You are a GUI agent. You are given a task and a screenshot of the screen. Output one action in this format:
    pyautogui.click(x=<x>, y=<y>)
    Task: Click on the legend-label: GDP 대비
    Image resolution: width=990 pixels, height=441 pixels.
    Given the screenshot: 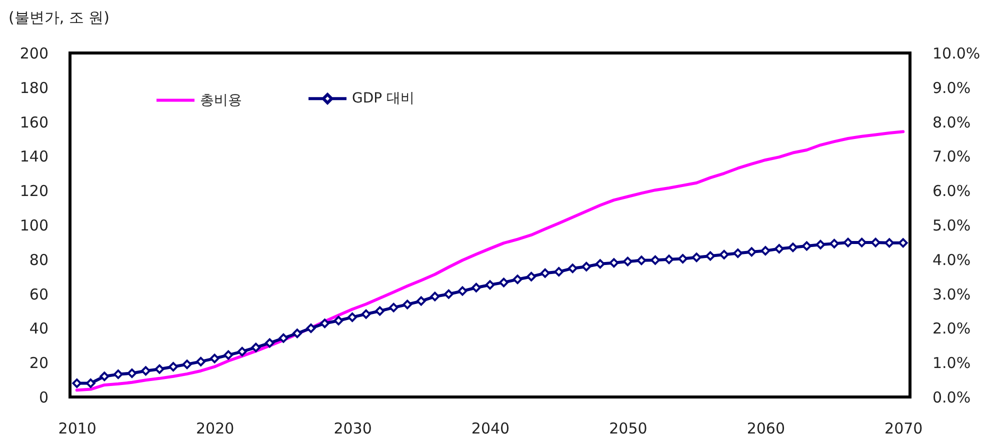 What is the action you would take?
    pyautogui.click(x=383, y=98)
    